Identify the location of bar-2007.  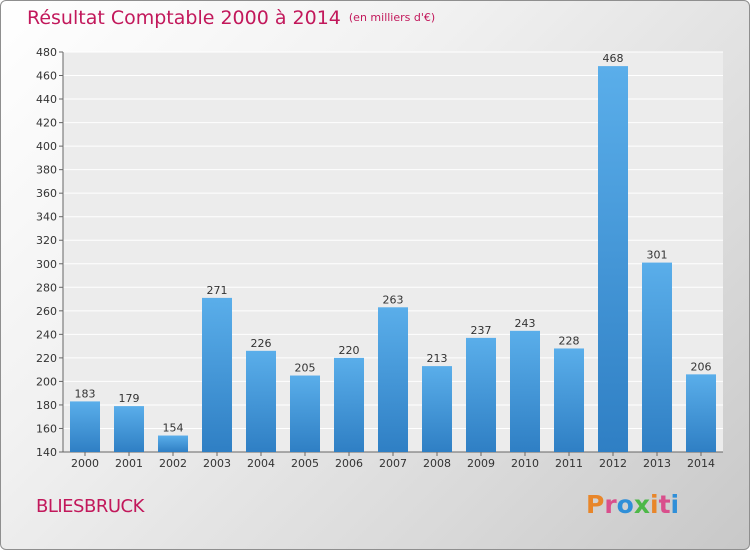
(393, 379).